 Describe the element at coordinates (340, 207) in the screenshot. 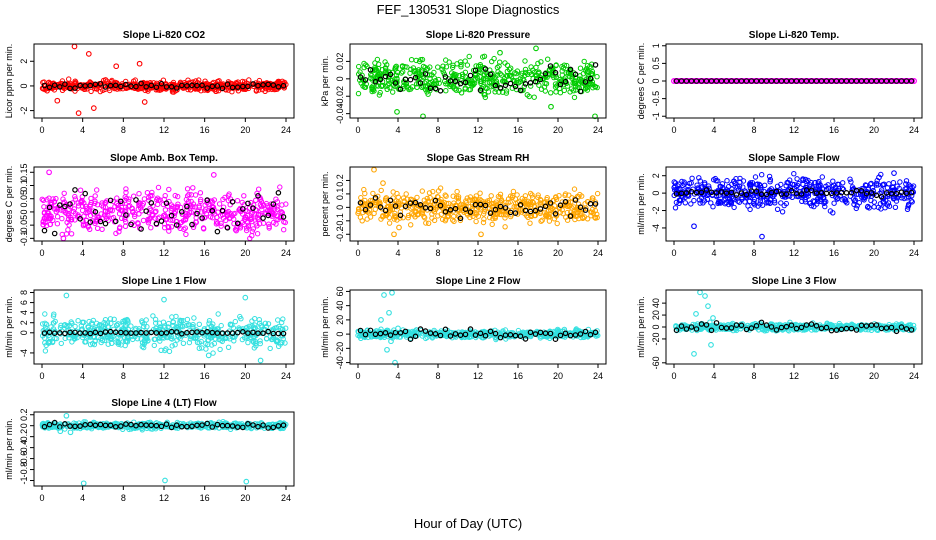

I see `y-tick-label: 0` at that location.